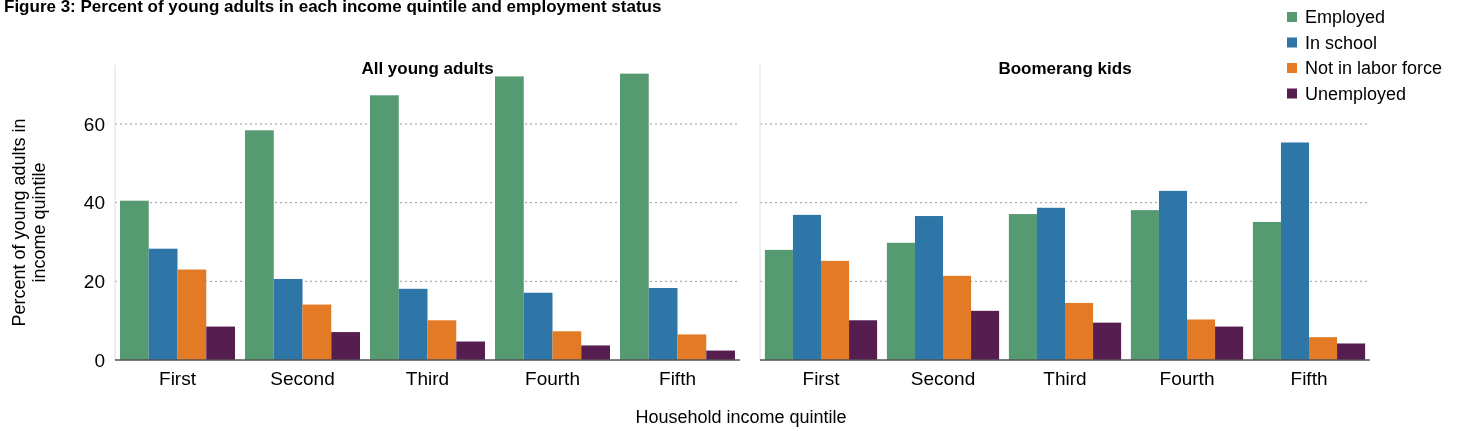 This screenshot has height=431, width=1483. What do you see at coordinates (29, 222) in the screenshot?
I see `y-axis-title: Percent of young adults in income quintile` at bounding box center [29, 222].